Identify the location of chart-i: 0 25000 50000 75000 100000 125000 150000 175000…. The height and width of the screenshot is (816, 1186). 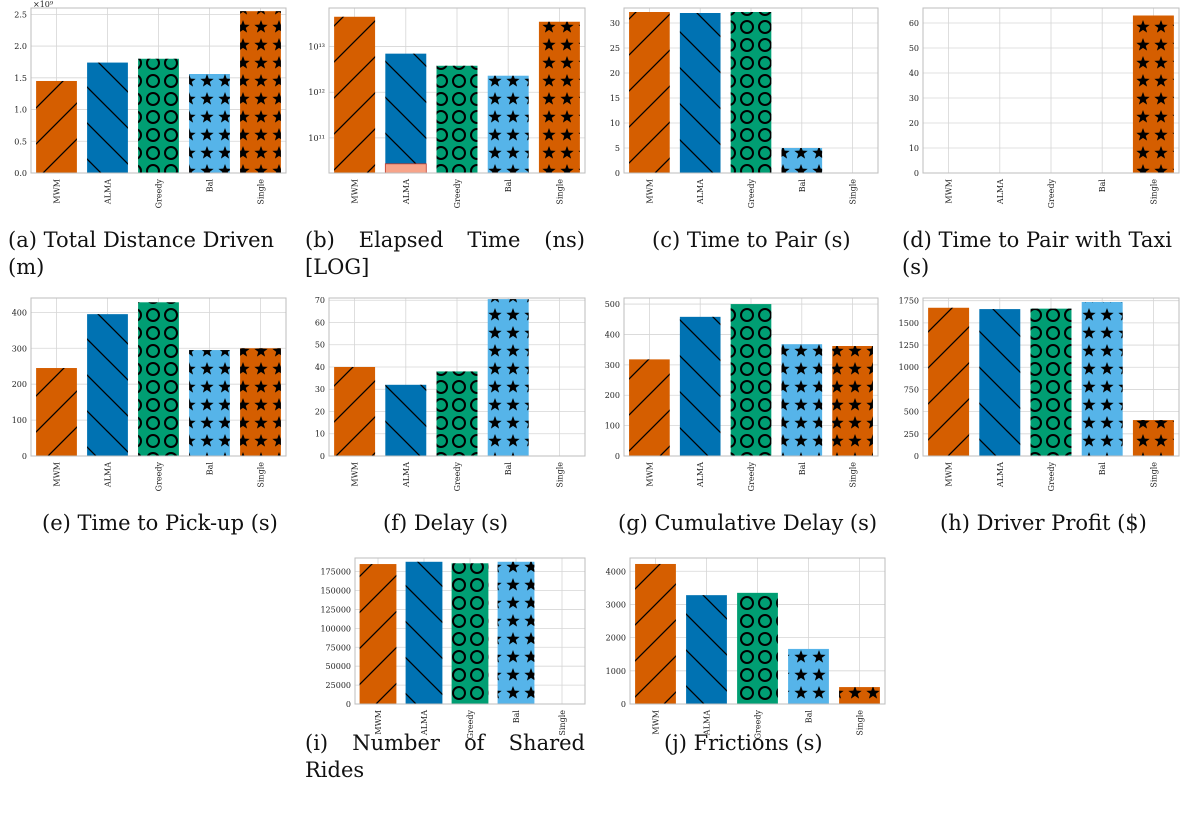
(453, 648).